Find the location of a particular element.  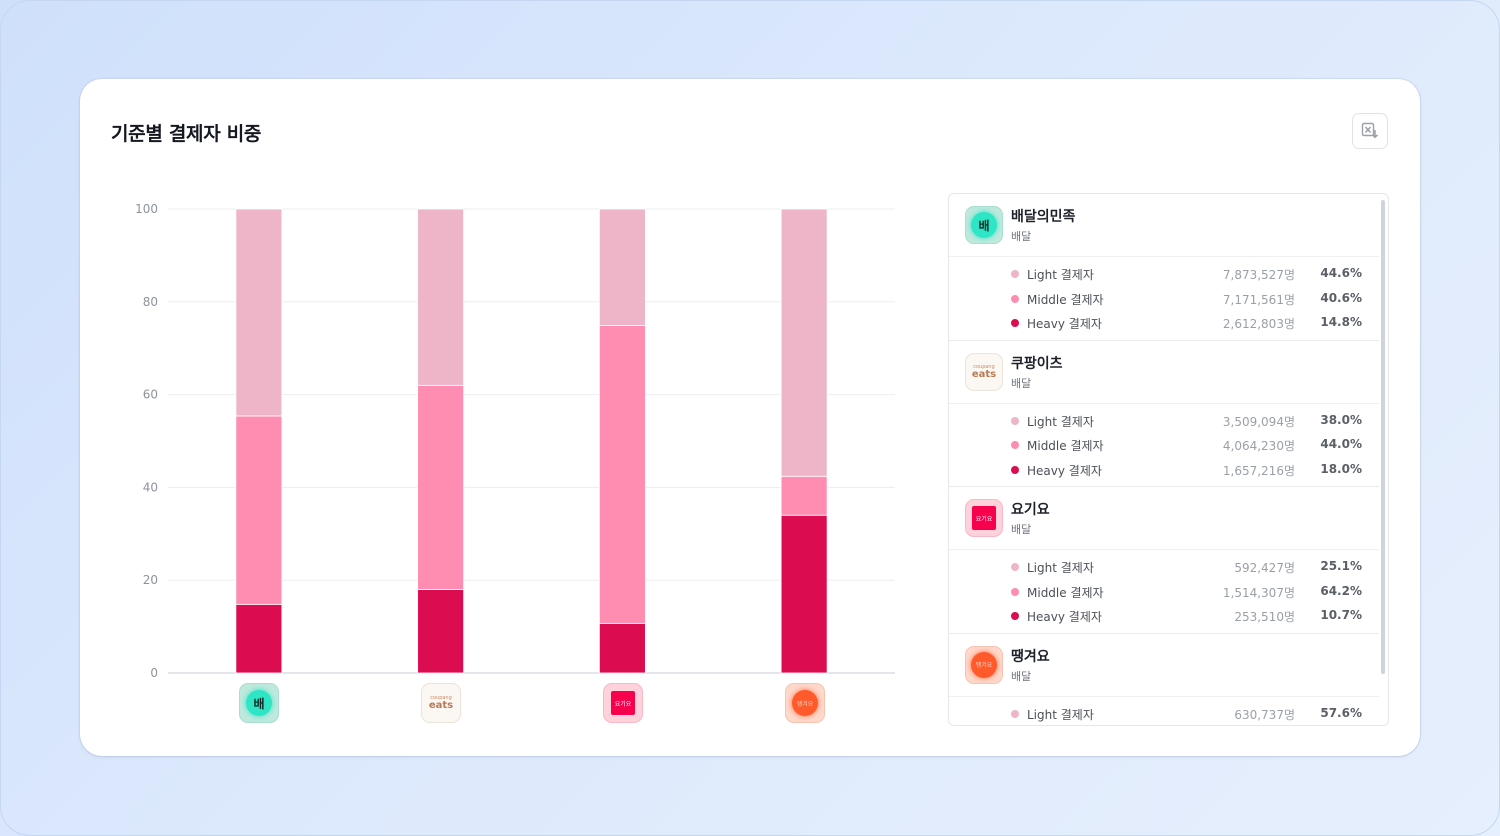

y-tick-label: 0 is located at coordinates (154, 673).